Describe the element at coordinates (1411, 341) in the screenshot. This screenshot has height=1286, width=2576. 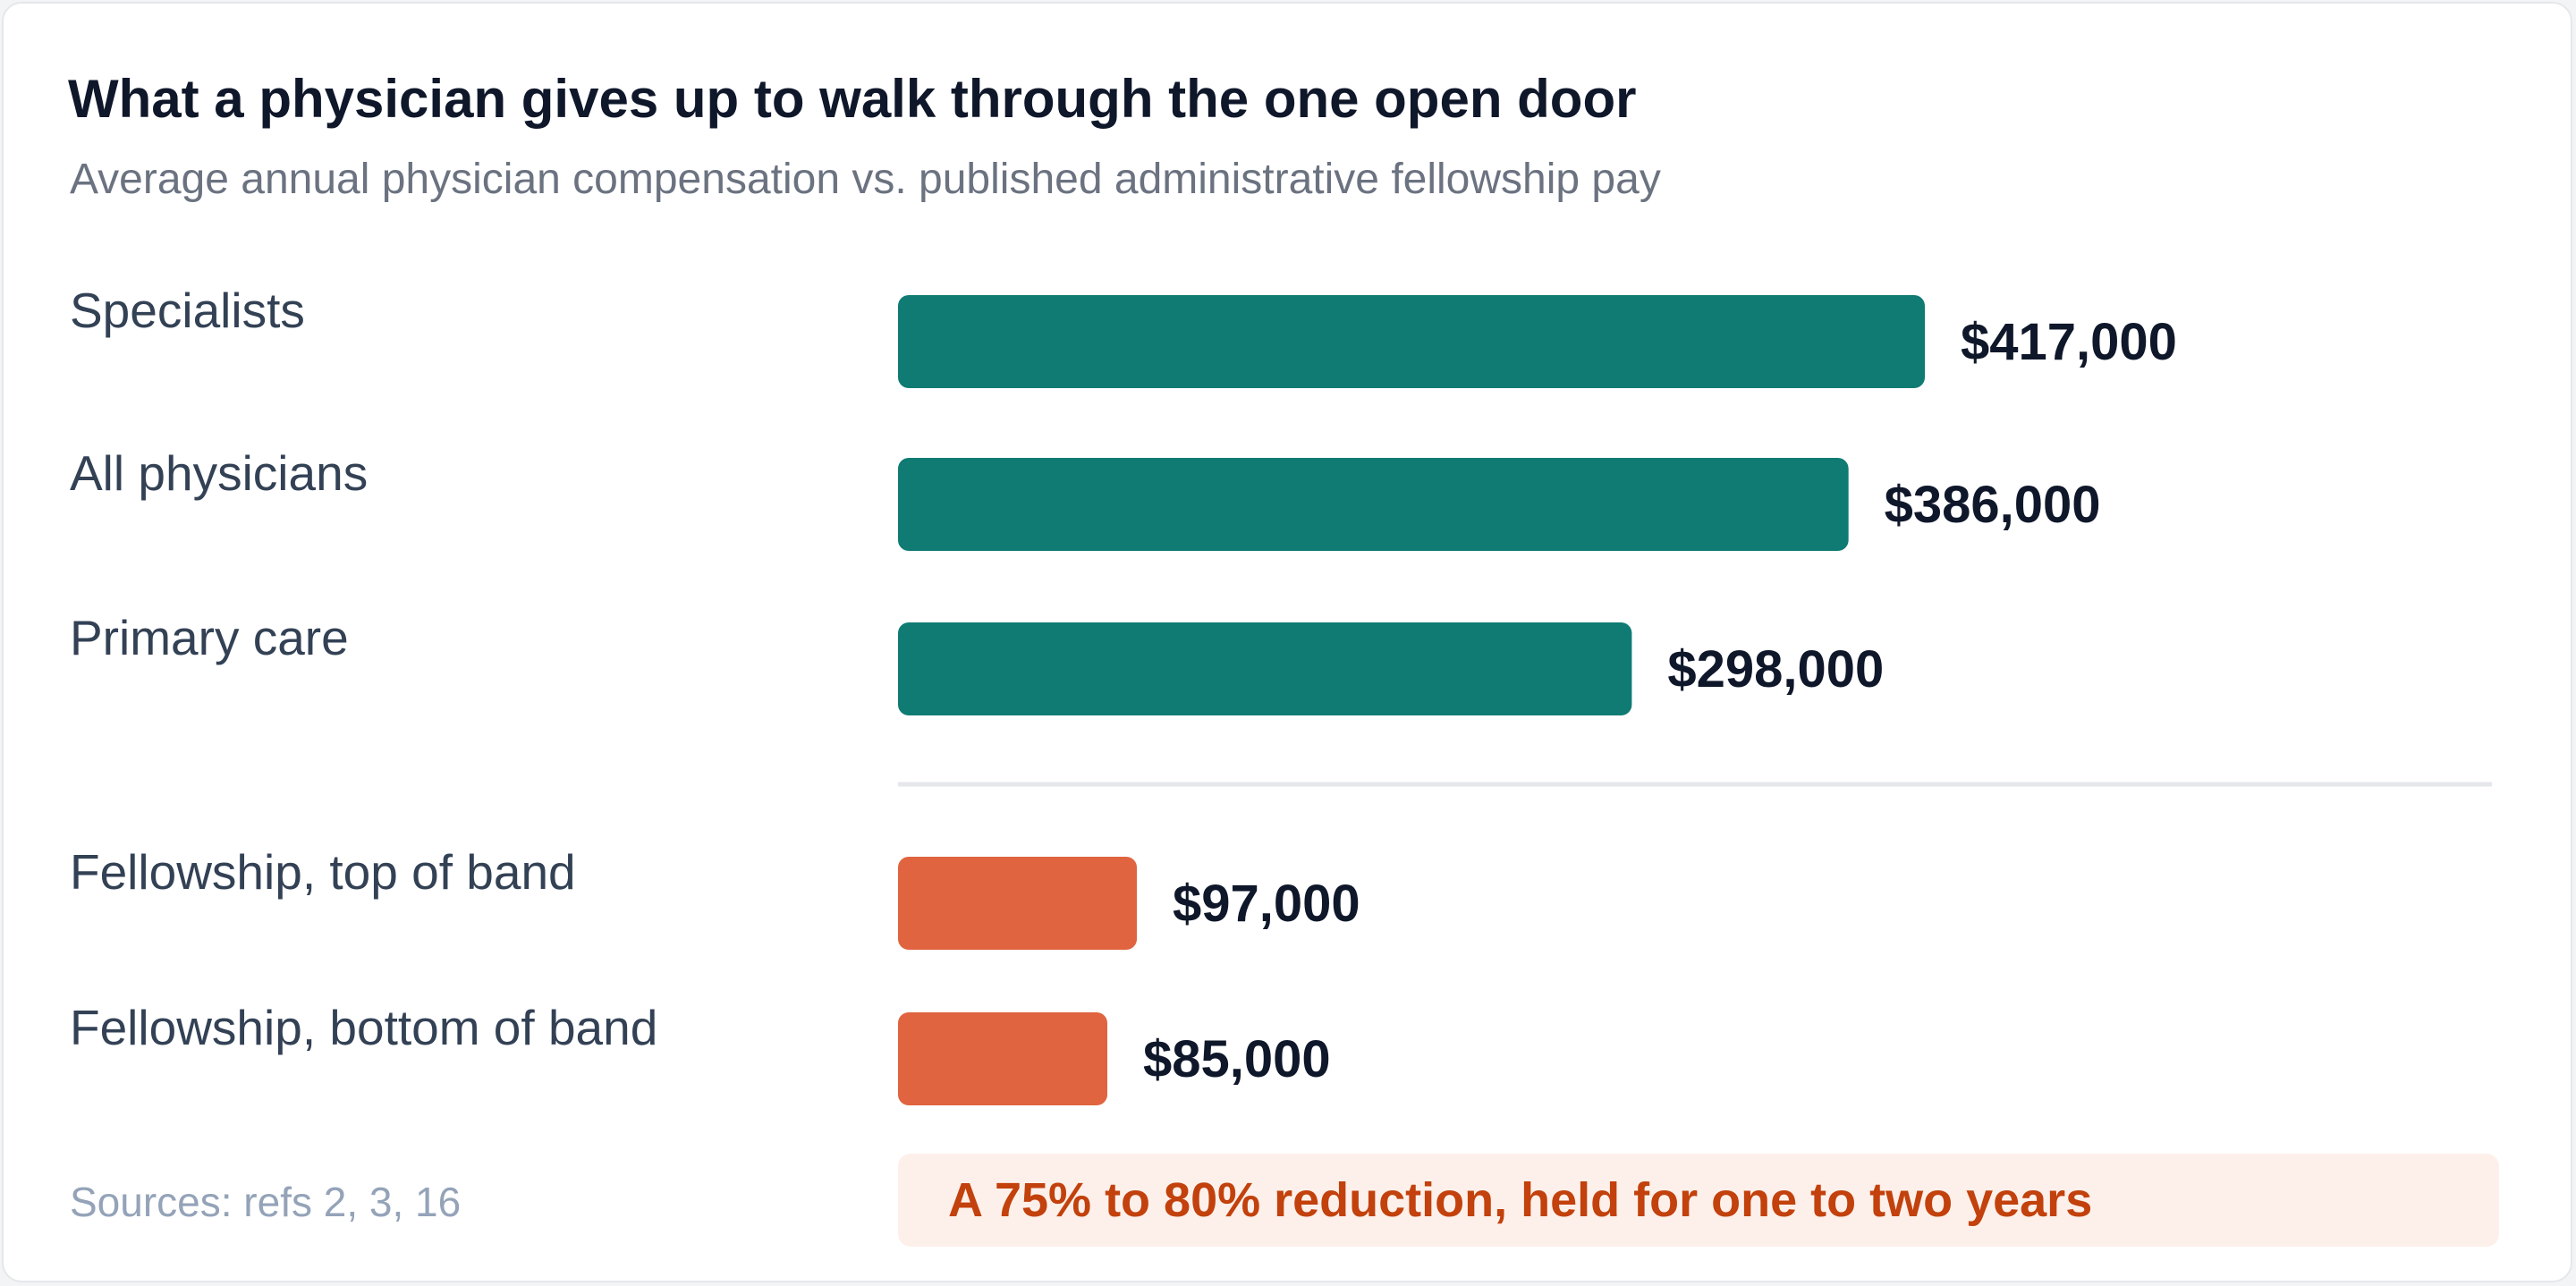
I see `bar-specialists` at that location.